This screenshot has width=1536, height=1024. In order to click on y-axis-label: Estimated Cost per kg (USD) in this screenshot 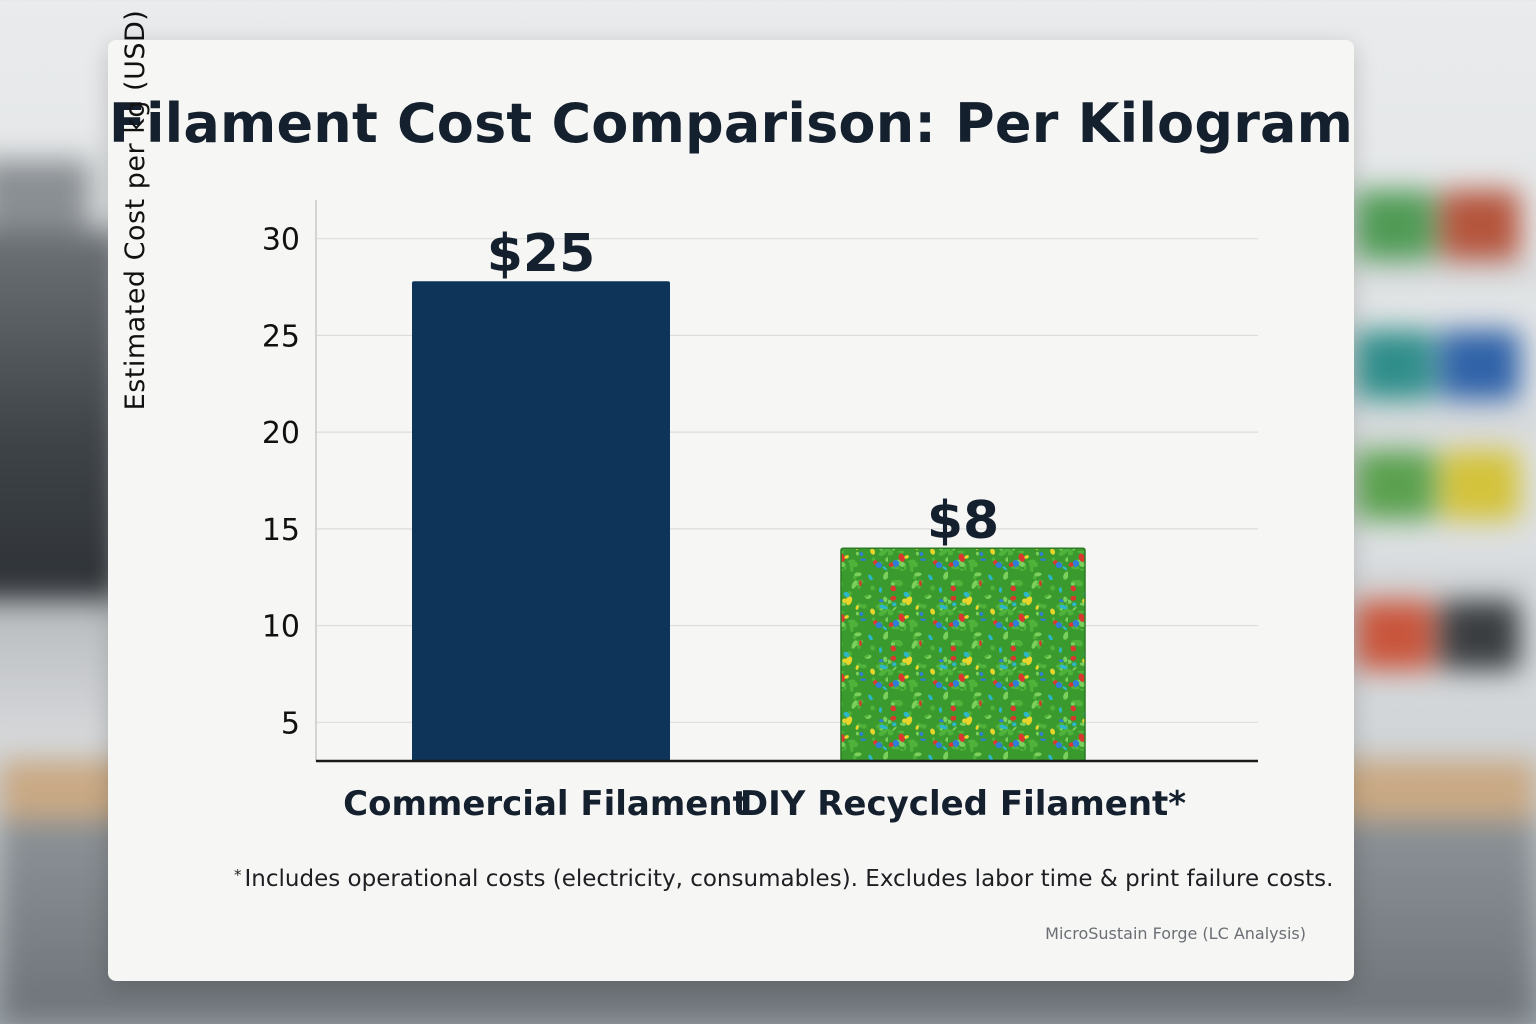, I will do `click(135, 210)`.